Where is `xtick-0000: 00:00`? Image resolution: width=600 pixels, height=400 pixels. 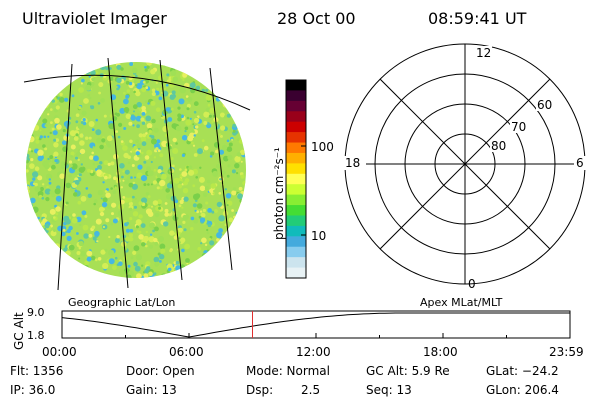
xtick-0000: 00:00 is located at coordinates (59, 352).